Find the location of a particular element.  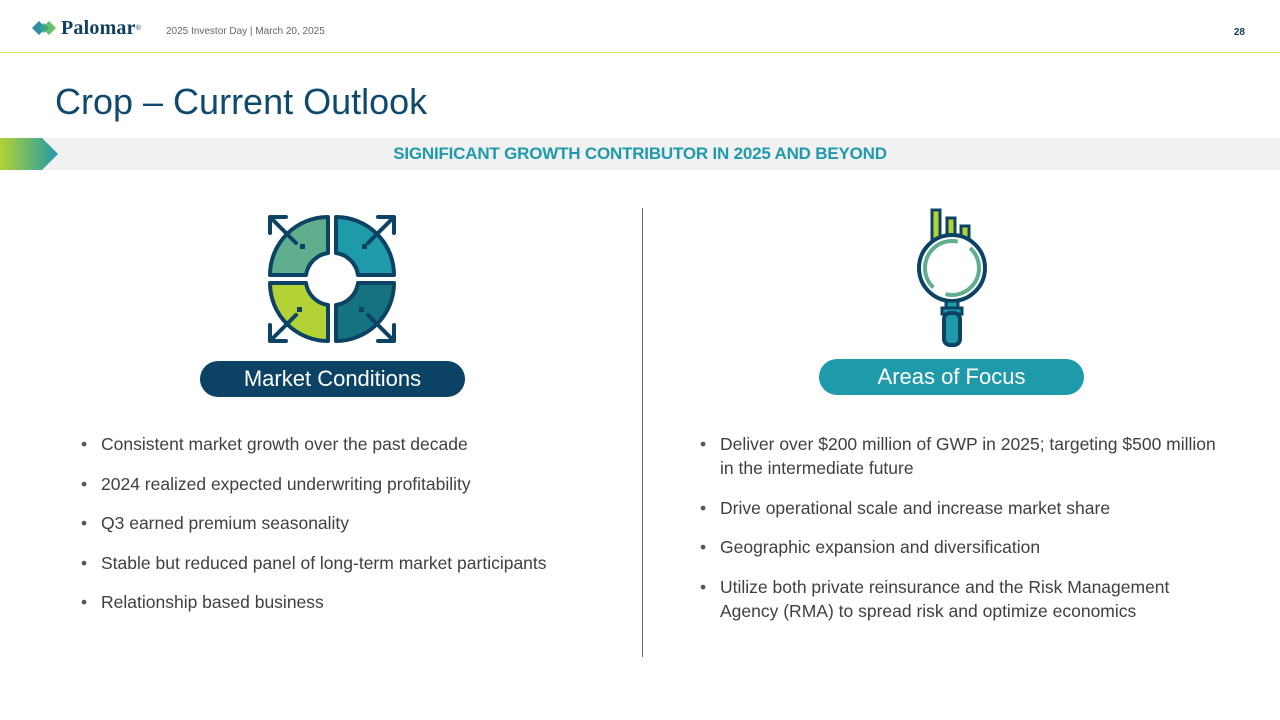

market-quadrants-icon is located at coordinates (332, 279).